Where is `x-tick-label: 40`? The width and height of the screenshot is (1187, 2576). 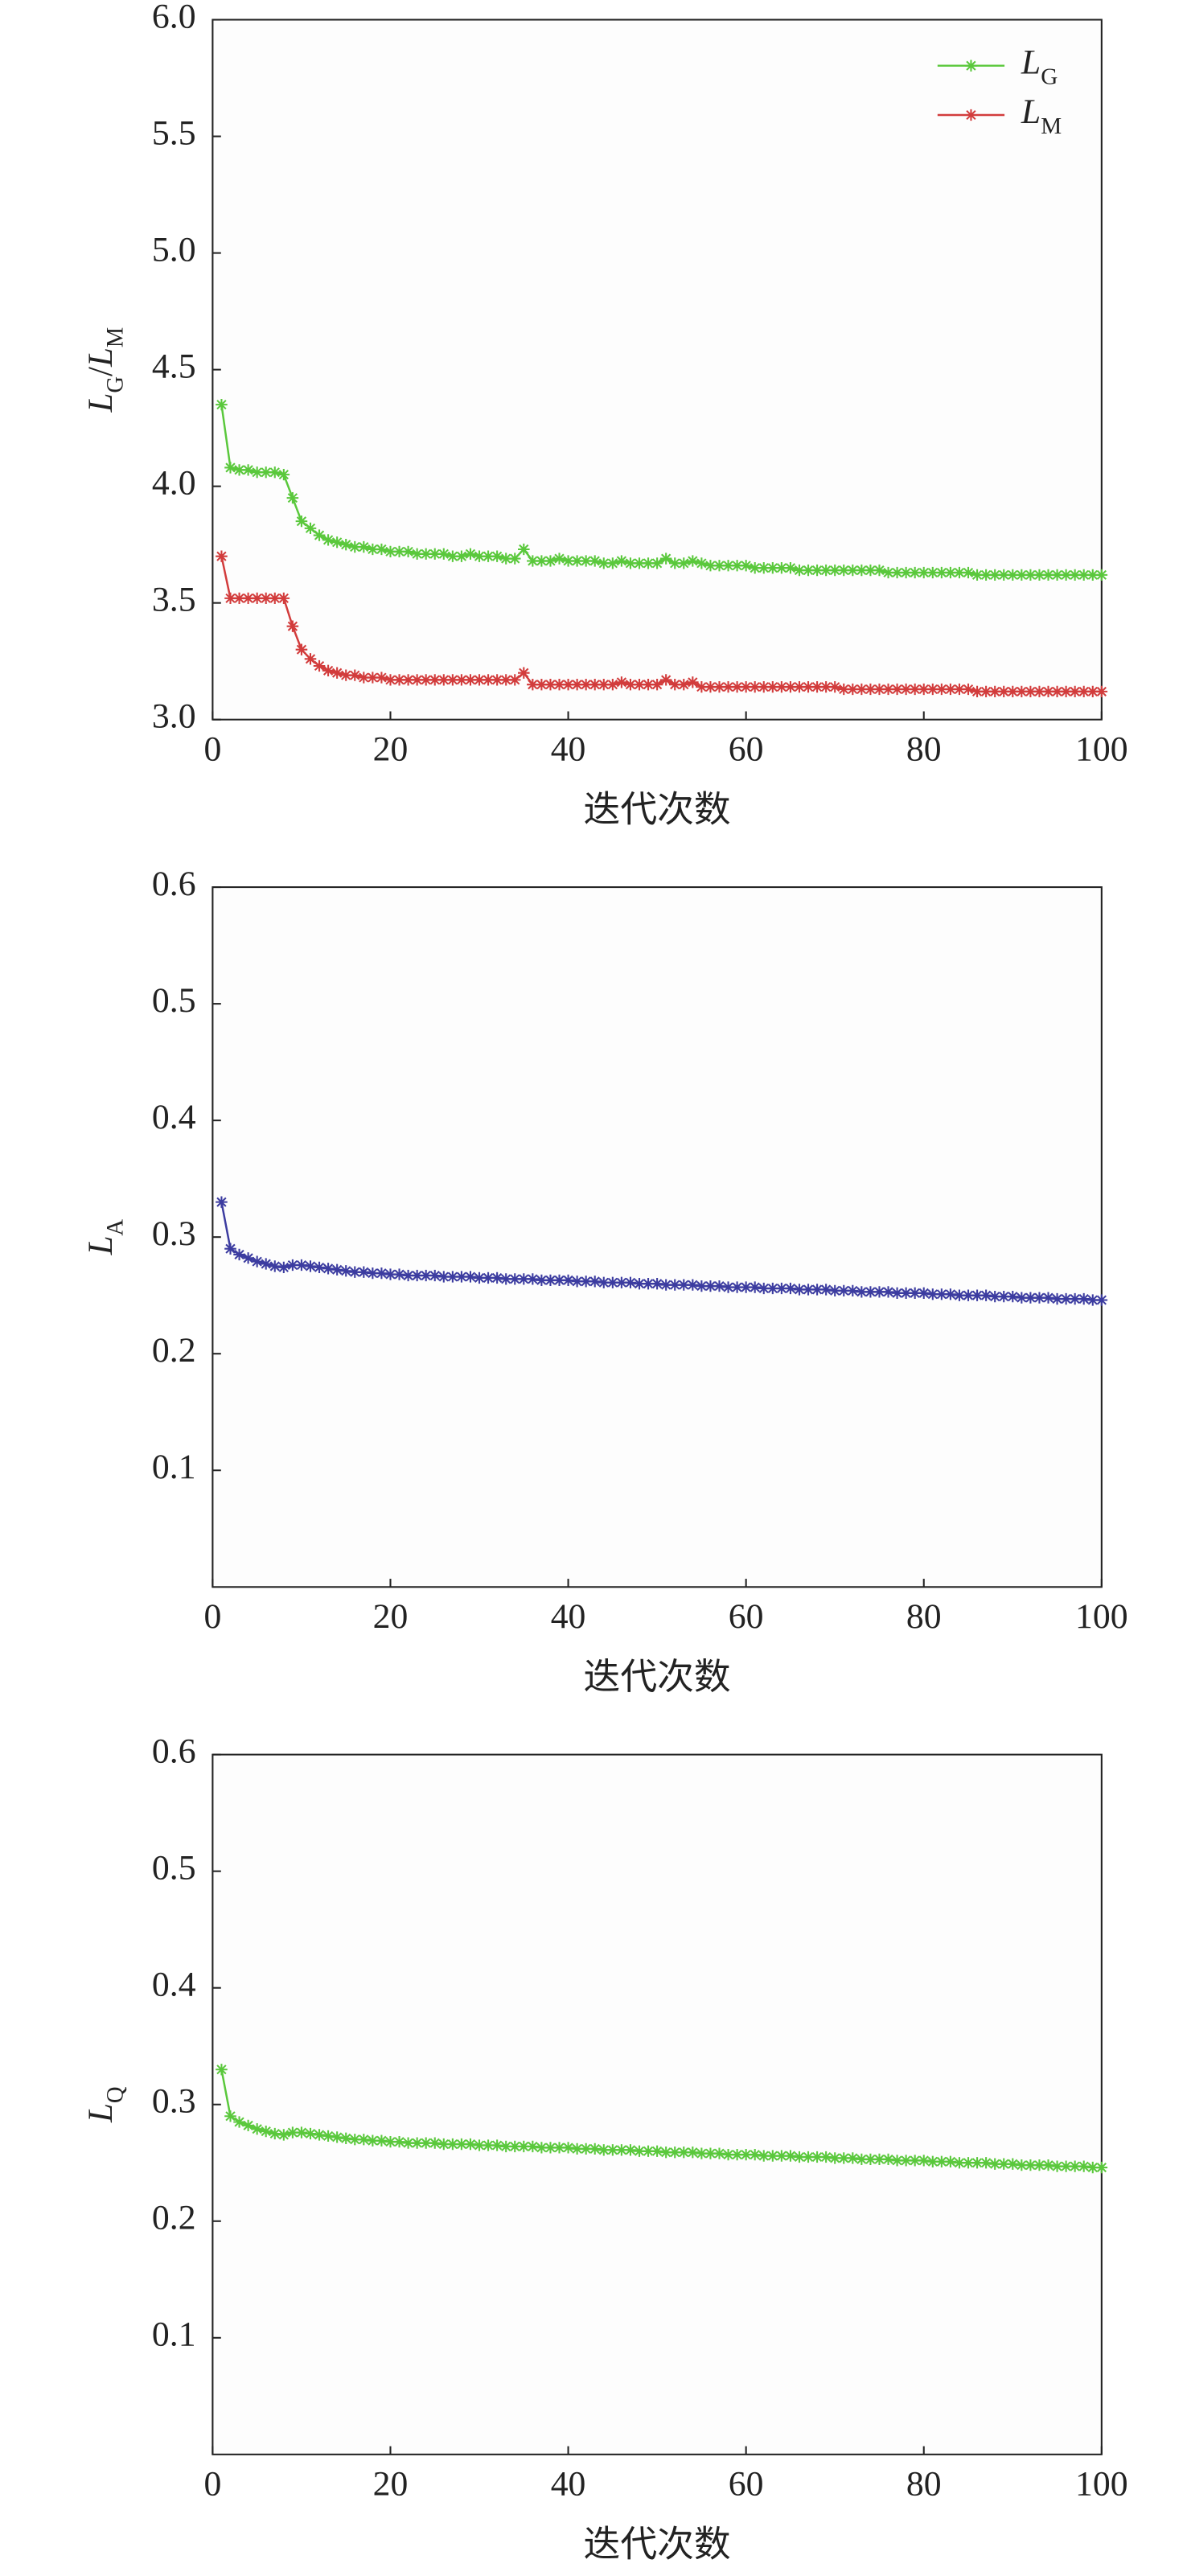
x-tick-label: 40 is located at coordinates (568, 749).